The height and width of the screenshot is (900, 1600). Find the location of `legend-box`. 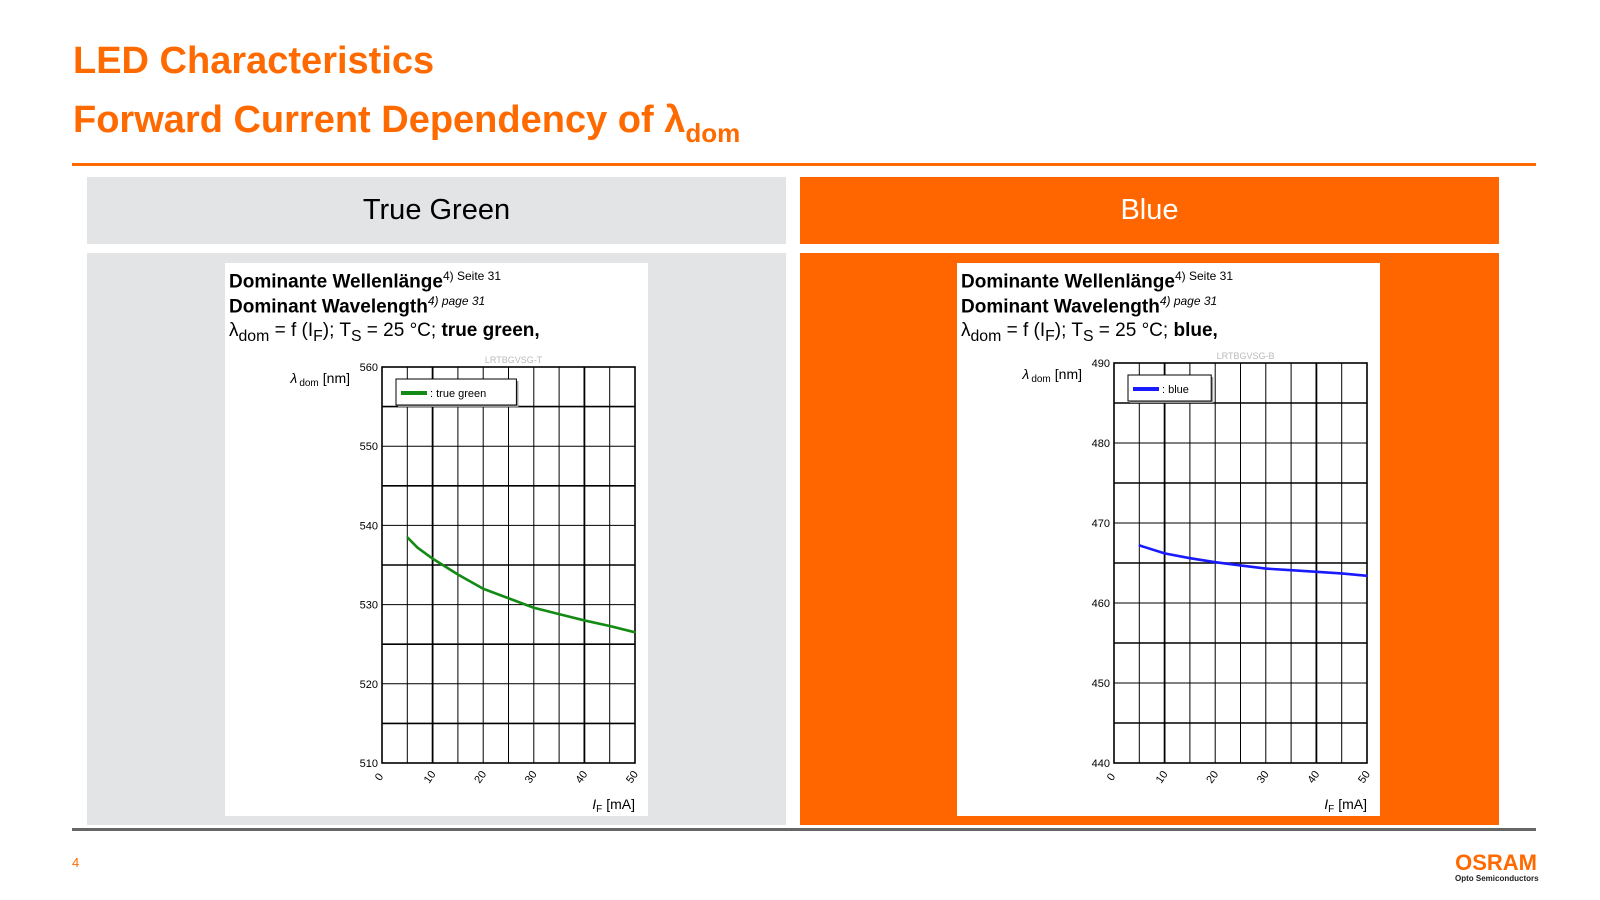

legend-box is located at coordinates (1169, 388).